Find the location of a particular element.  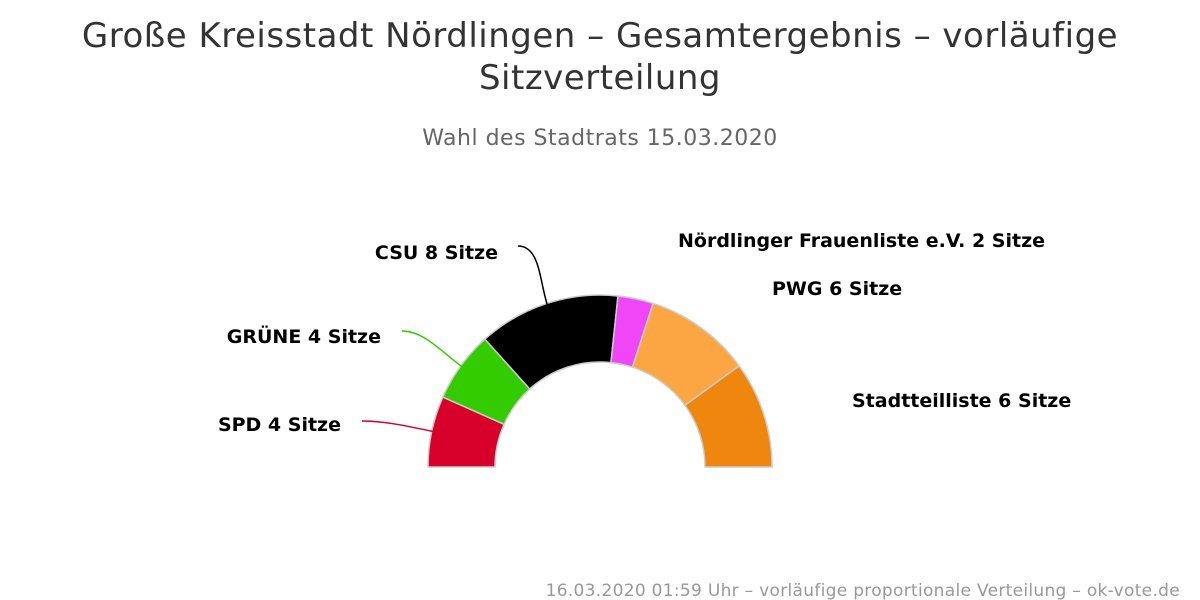

chart-subtitle: Wahl des Stadtrats 15.03.2020 is located at coordinates (600, 138).